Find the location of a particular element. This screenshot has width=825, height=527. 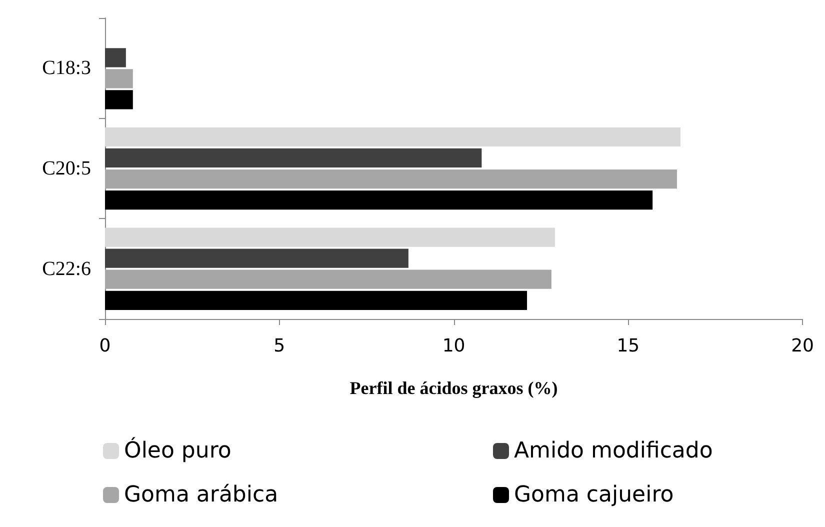

x-tick-label: 10 is located at coordinates (454, 346).